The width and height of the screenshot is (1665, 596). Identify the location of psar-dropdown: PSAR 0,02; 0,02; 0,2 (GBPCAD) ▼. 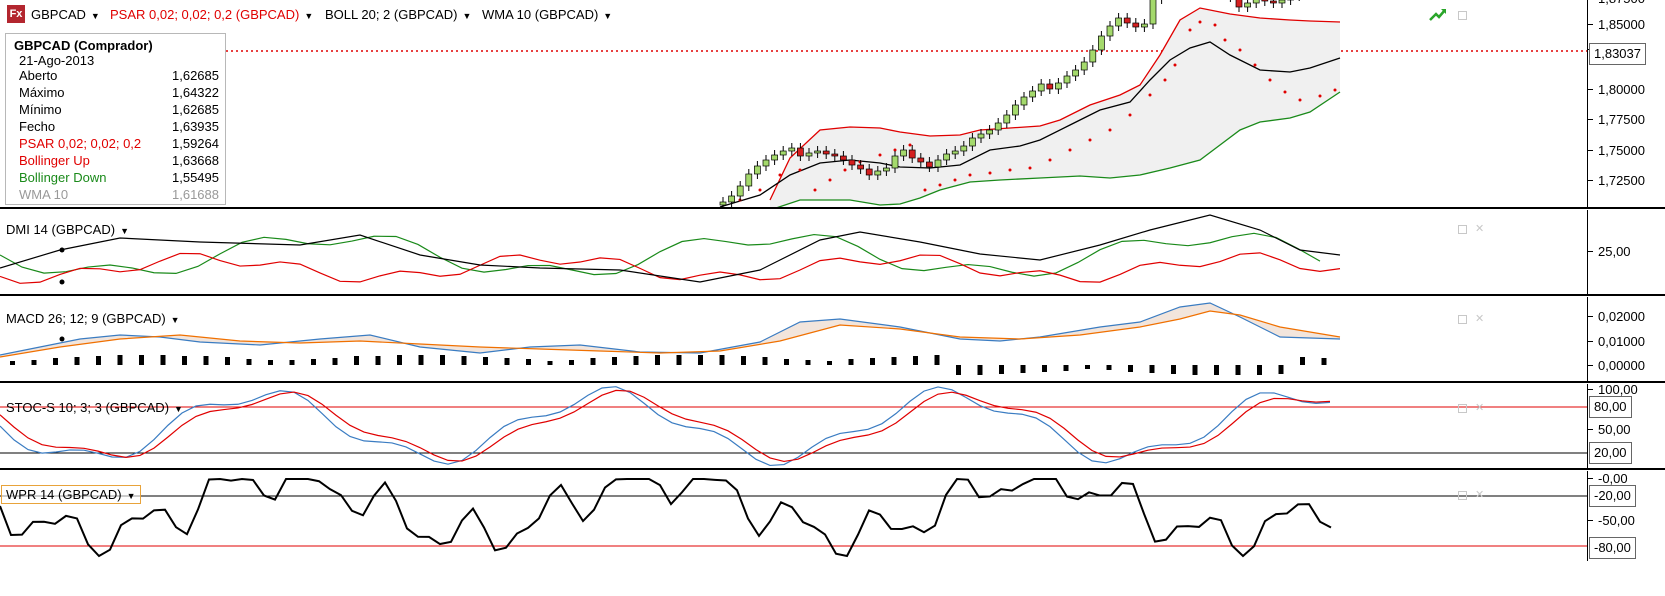
(211, 14).